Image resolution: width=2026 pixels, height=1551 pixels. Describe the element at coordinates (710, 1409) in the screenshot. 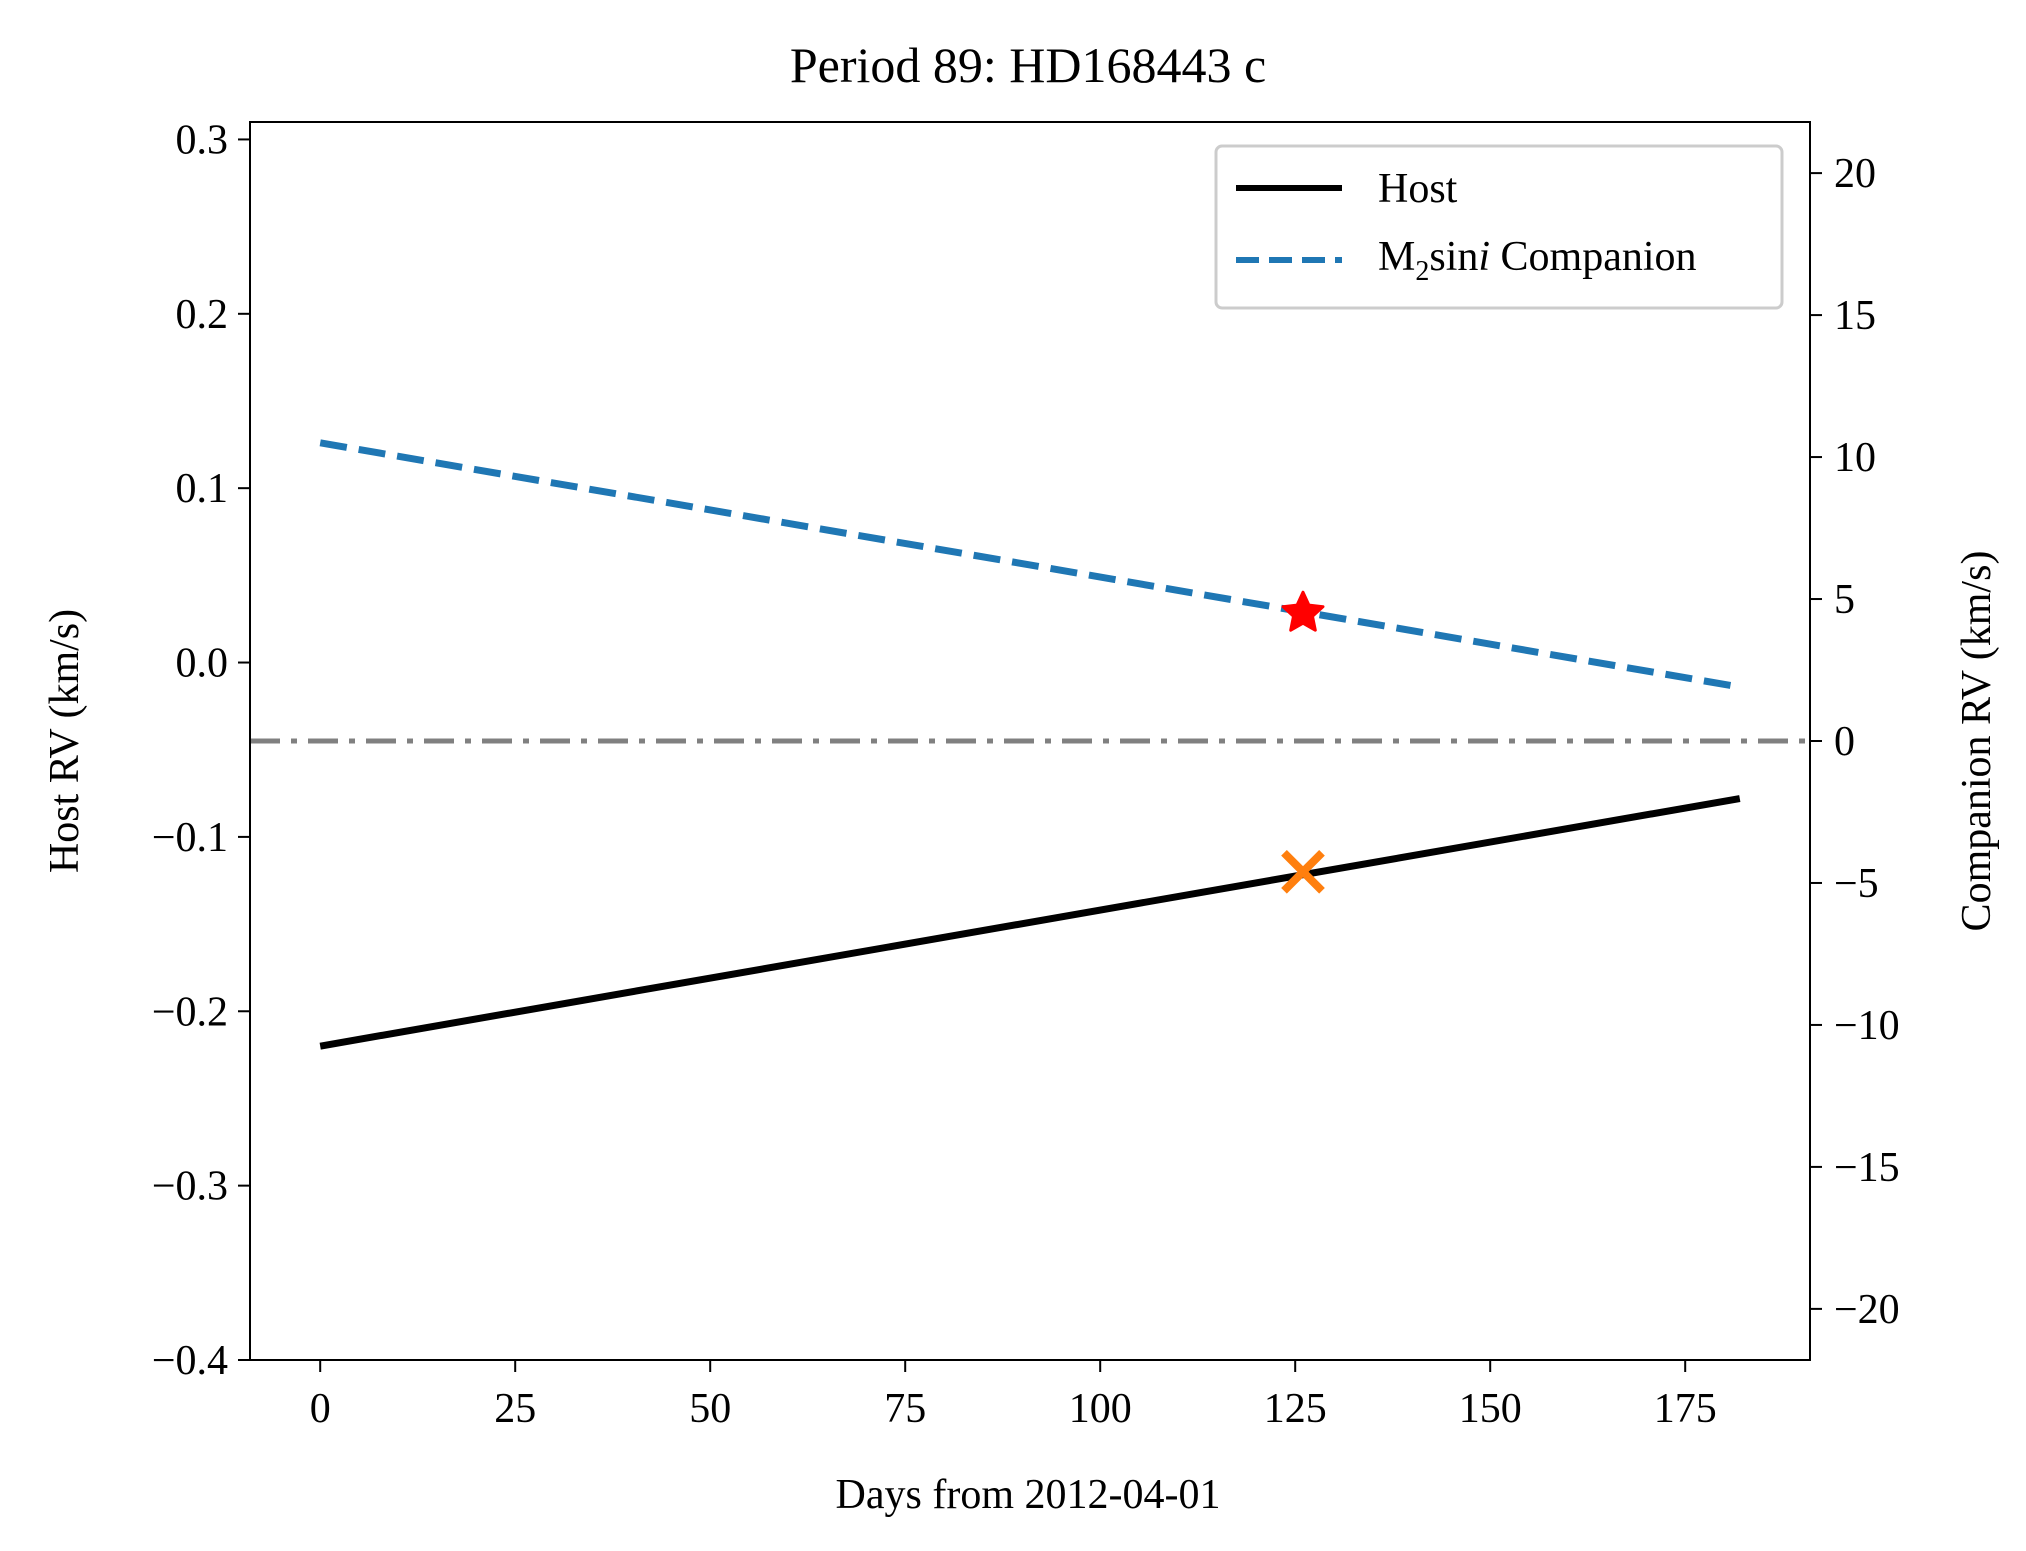

I see `x-tick-label: 50` at that location.